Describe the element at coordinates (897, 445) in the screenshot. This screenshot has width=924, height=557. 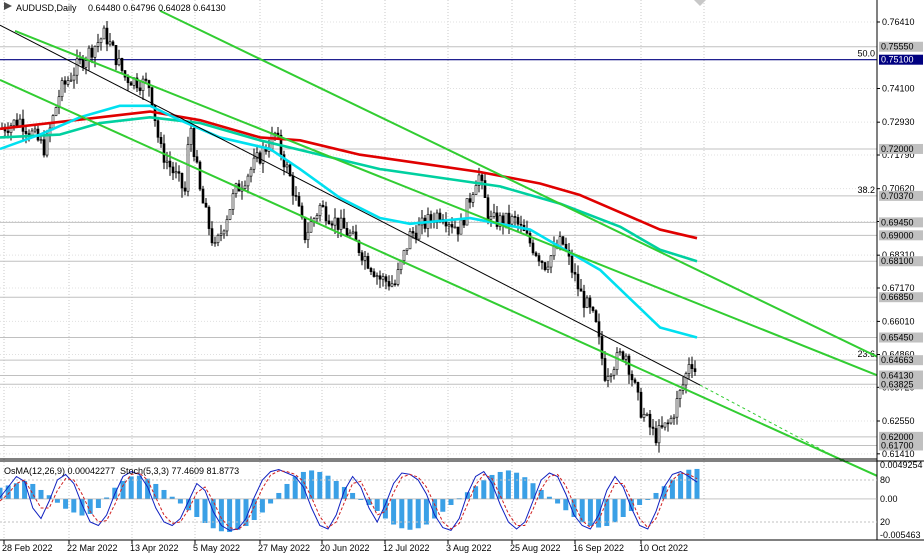
I see `price-tag-label: 0.61700` at that location.